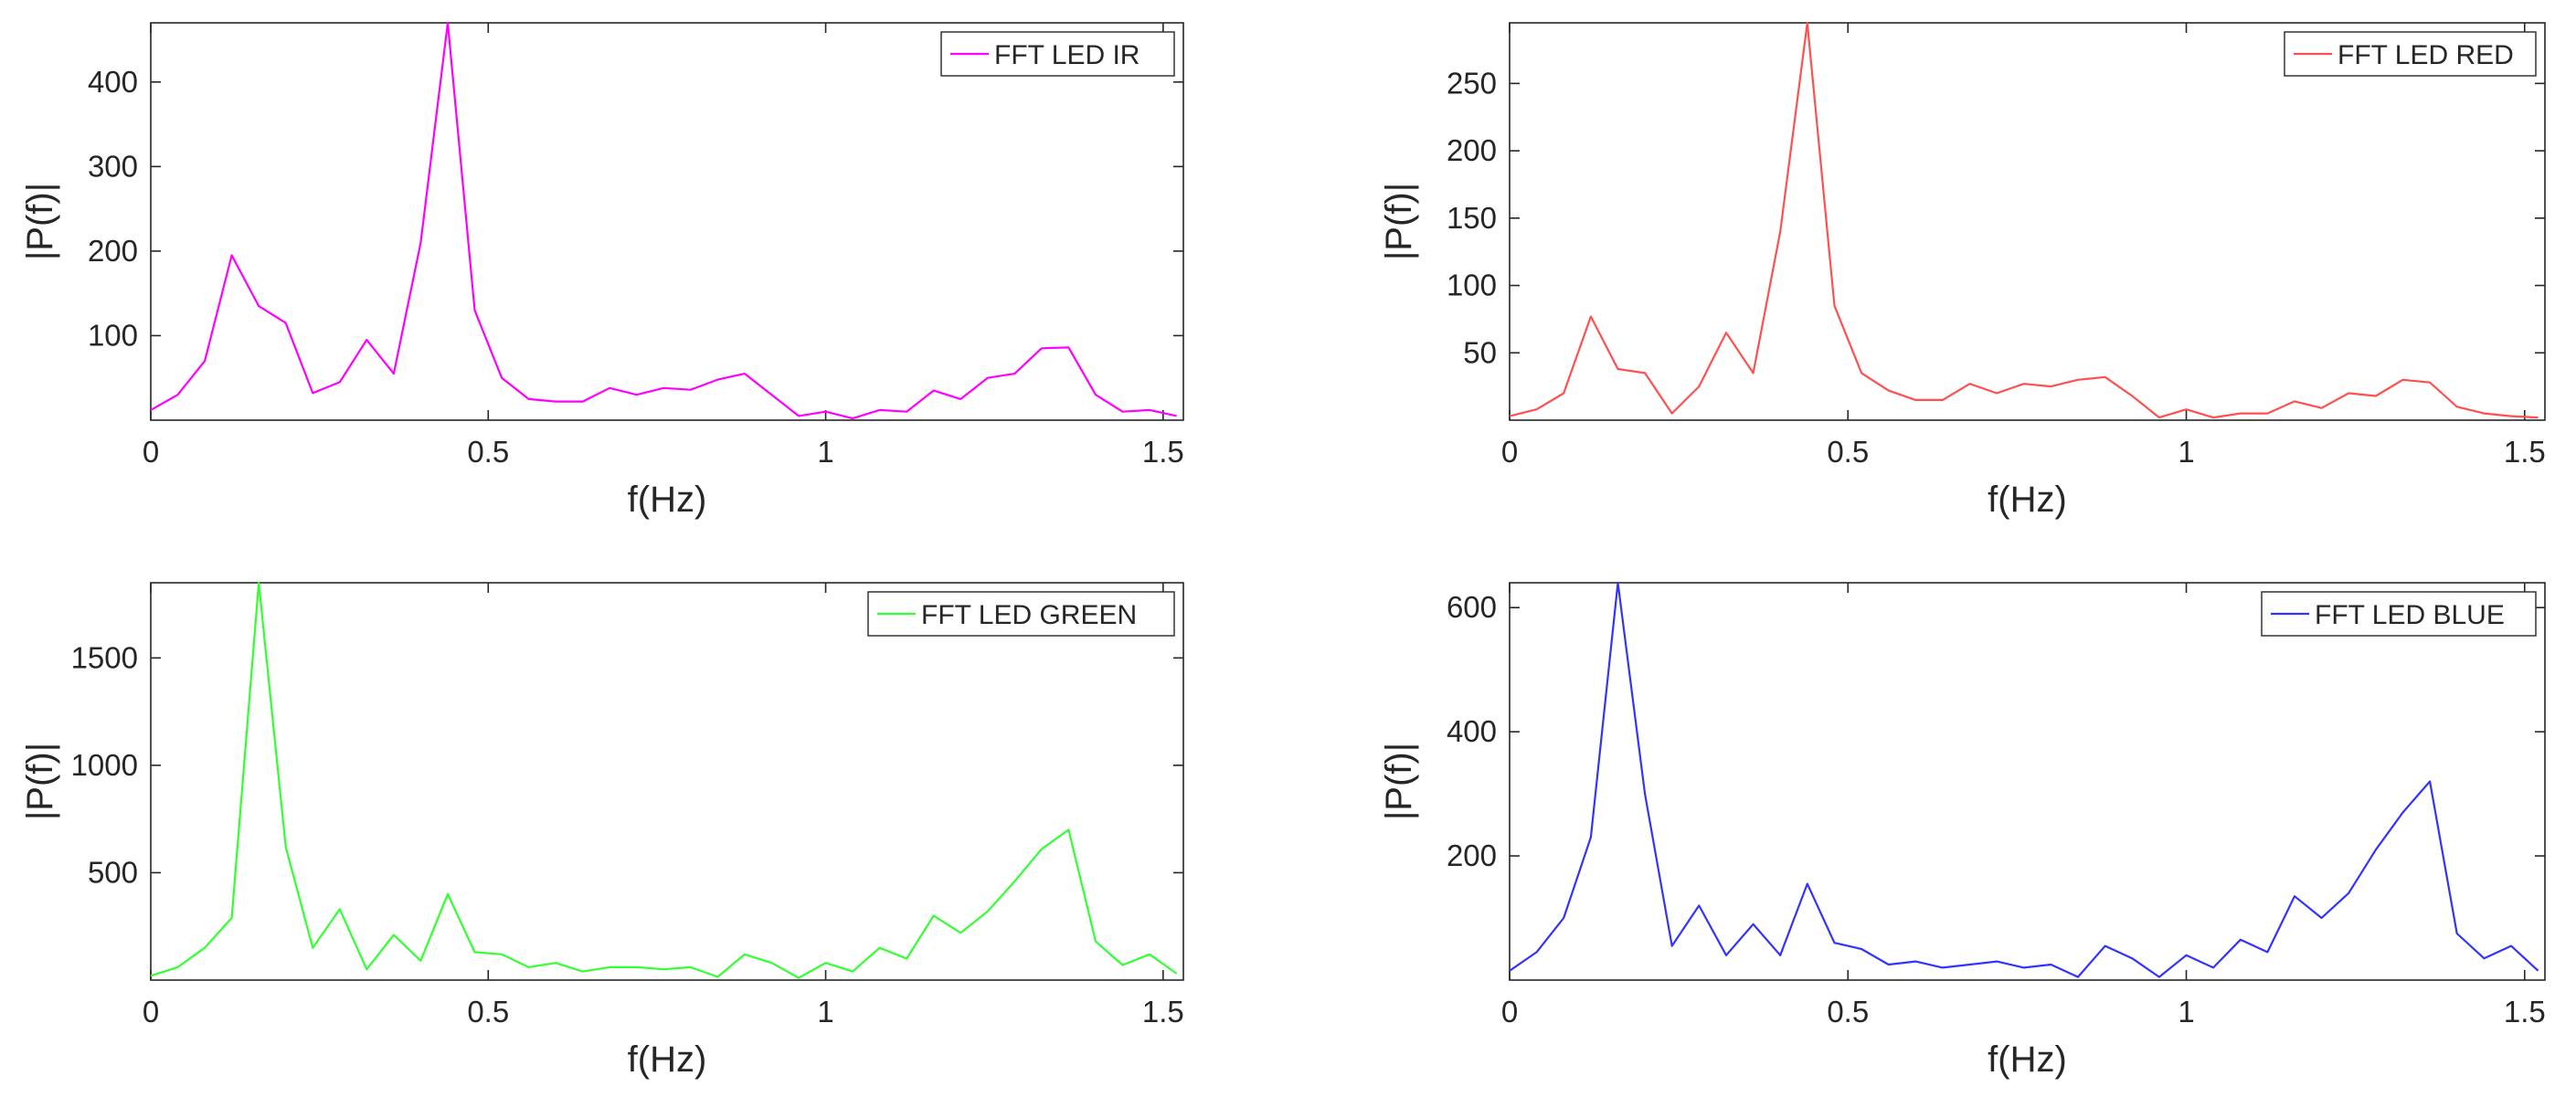  Describe the element at coordinates (1067, 55) in the screenshot. I see `legend-label: FFT LED IR` at that location.